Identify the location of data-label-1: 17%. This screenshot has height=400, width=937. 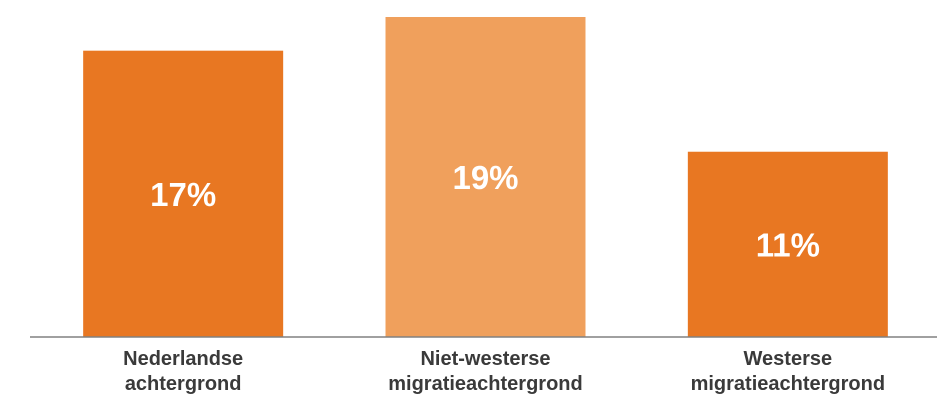
(183, 194).